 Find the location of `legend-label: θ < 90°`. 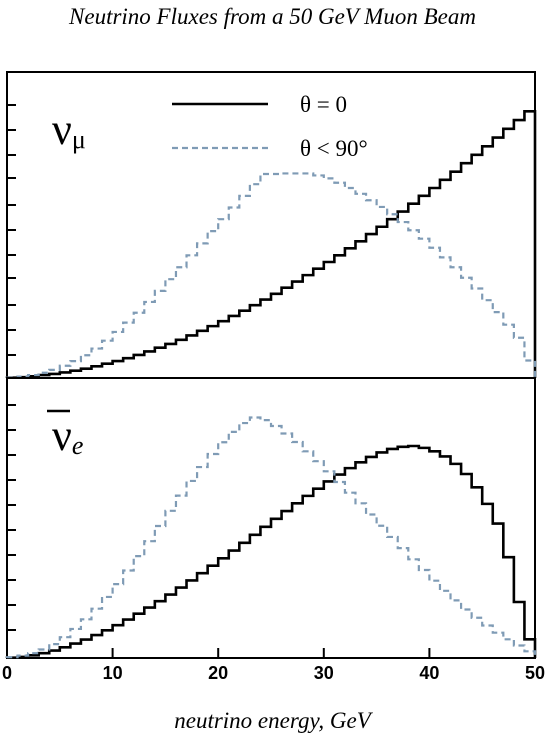

legend-label: θ < 90° is located at coordinates (334, 148).